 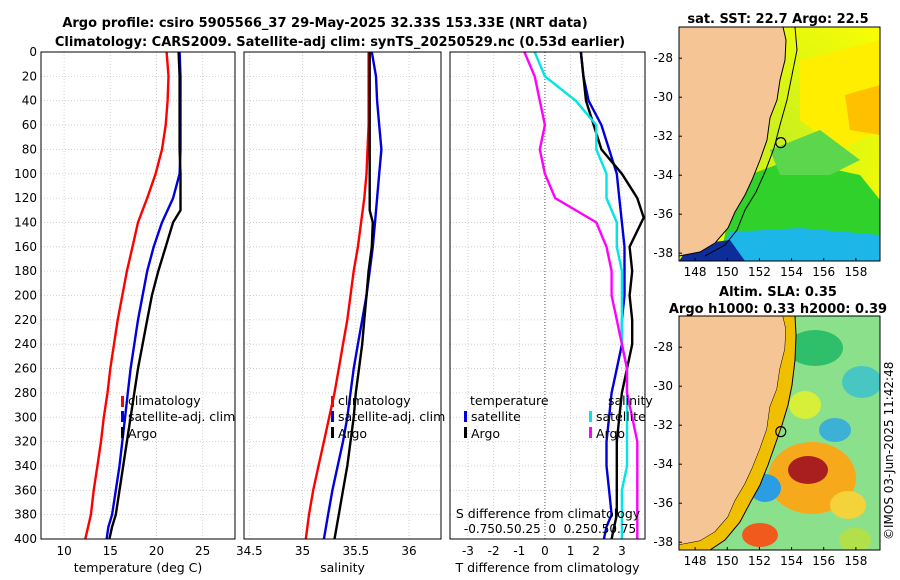 I want to click on legend-swatch-s-argo, so click(x=590, y=432).